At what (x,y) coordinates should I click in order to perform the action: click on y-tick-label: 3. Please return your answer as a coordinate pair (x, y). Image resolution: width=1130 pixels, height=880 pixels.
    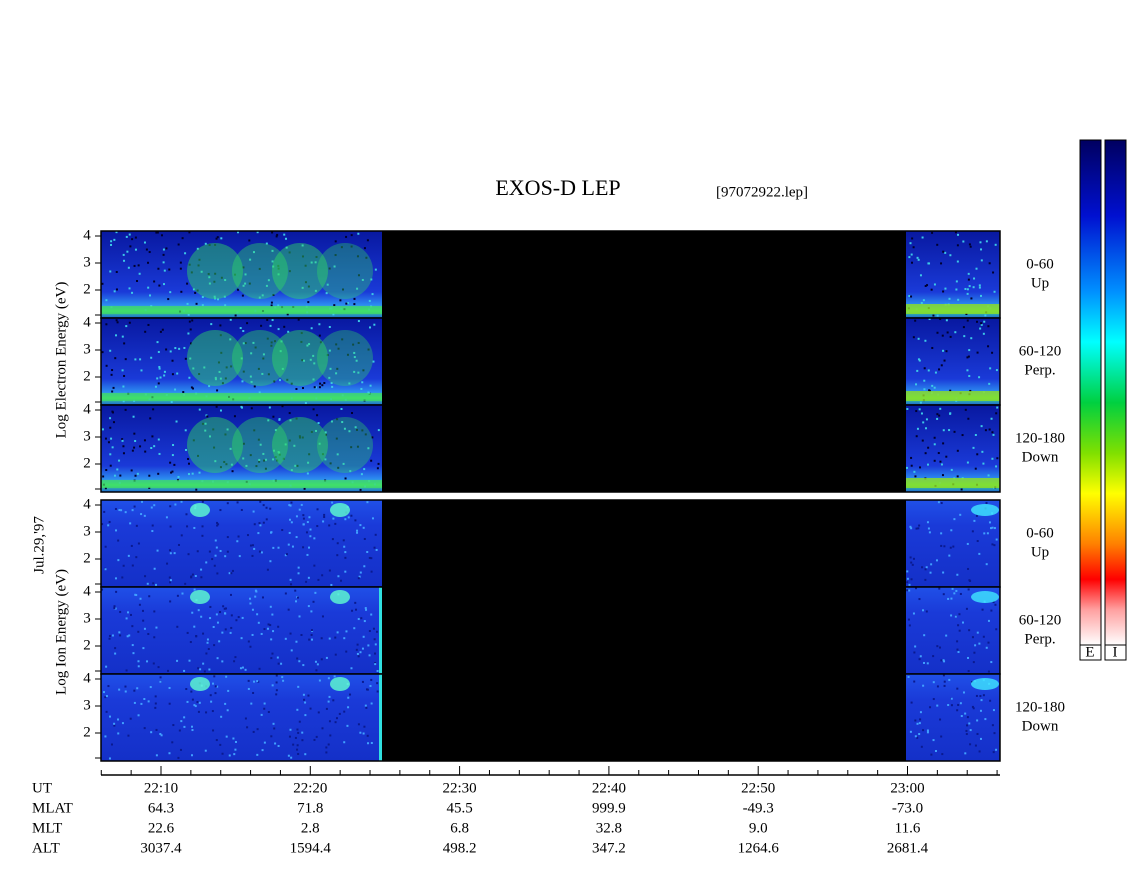
    Looking at the image, I should click on (87, 705).